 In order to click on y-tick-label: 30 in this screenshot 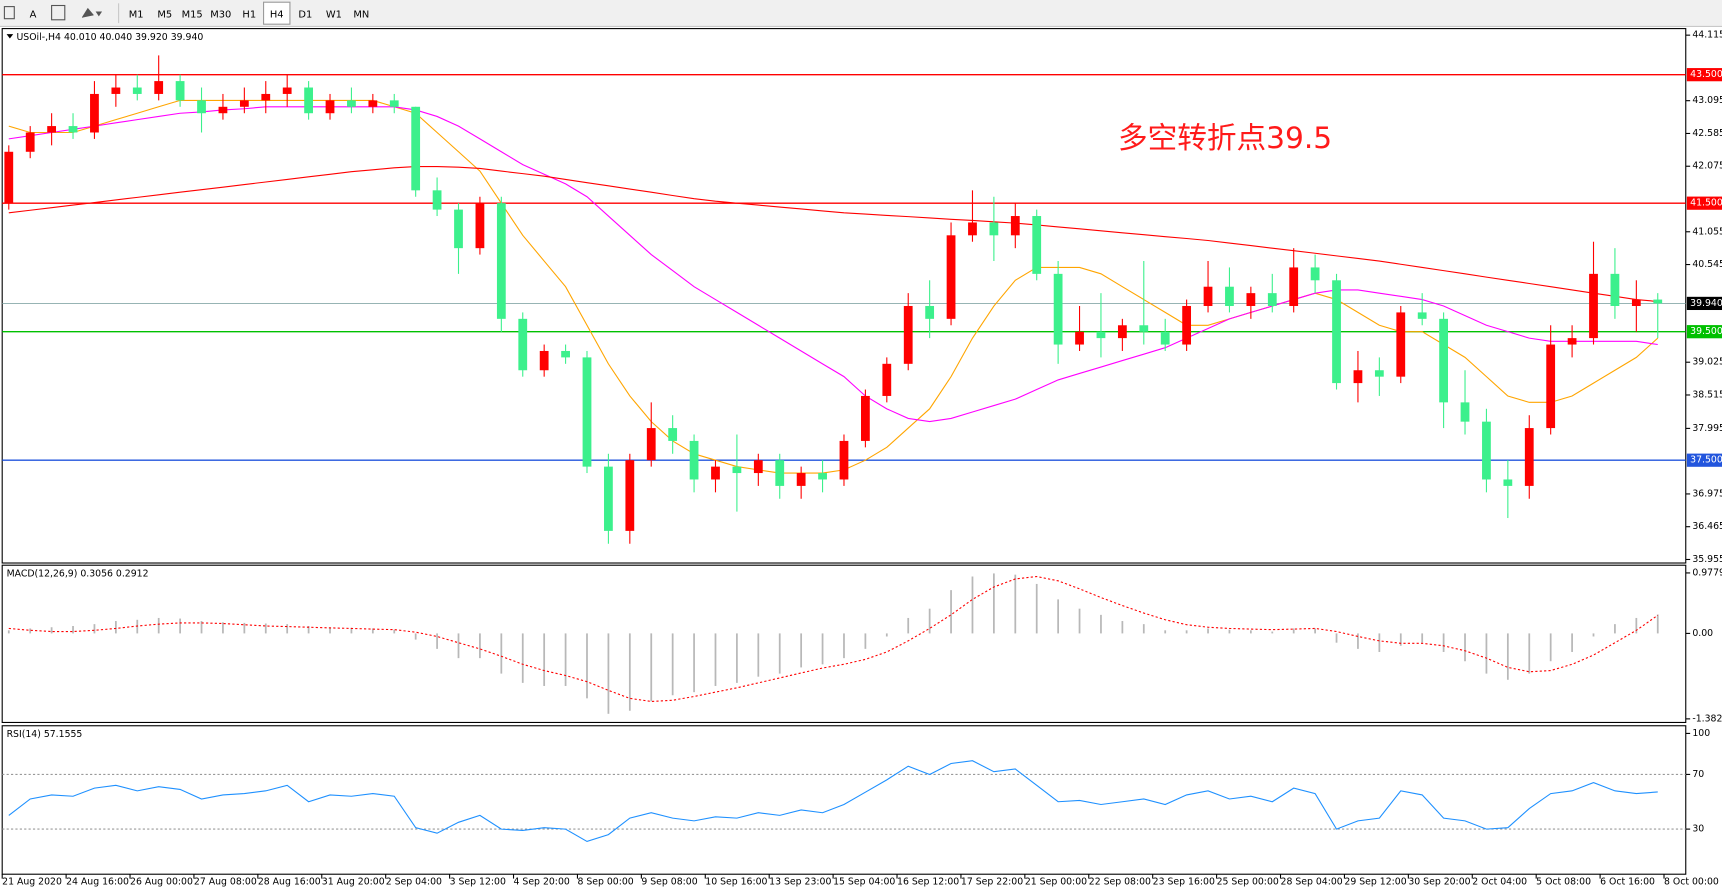, I will do `click(1698, 829)`.